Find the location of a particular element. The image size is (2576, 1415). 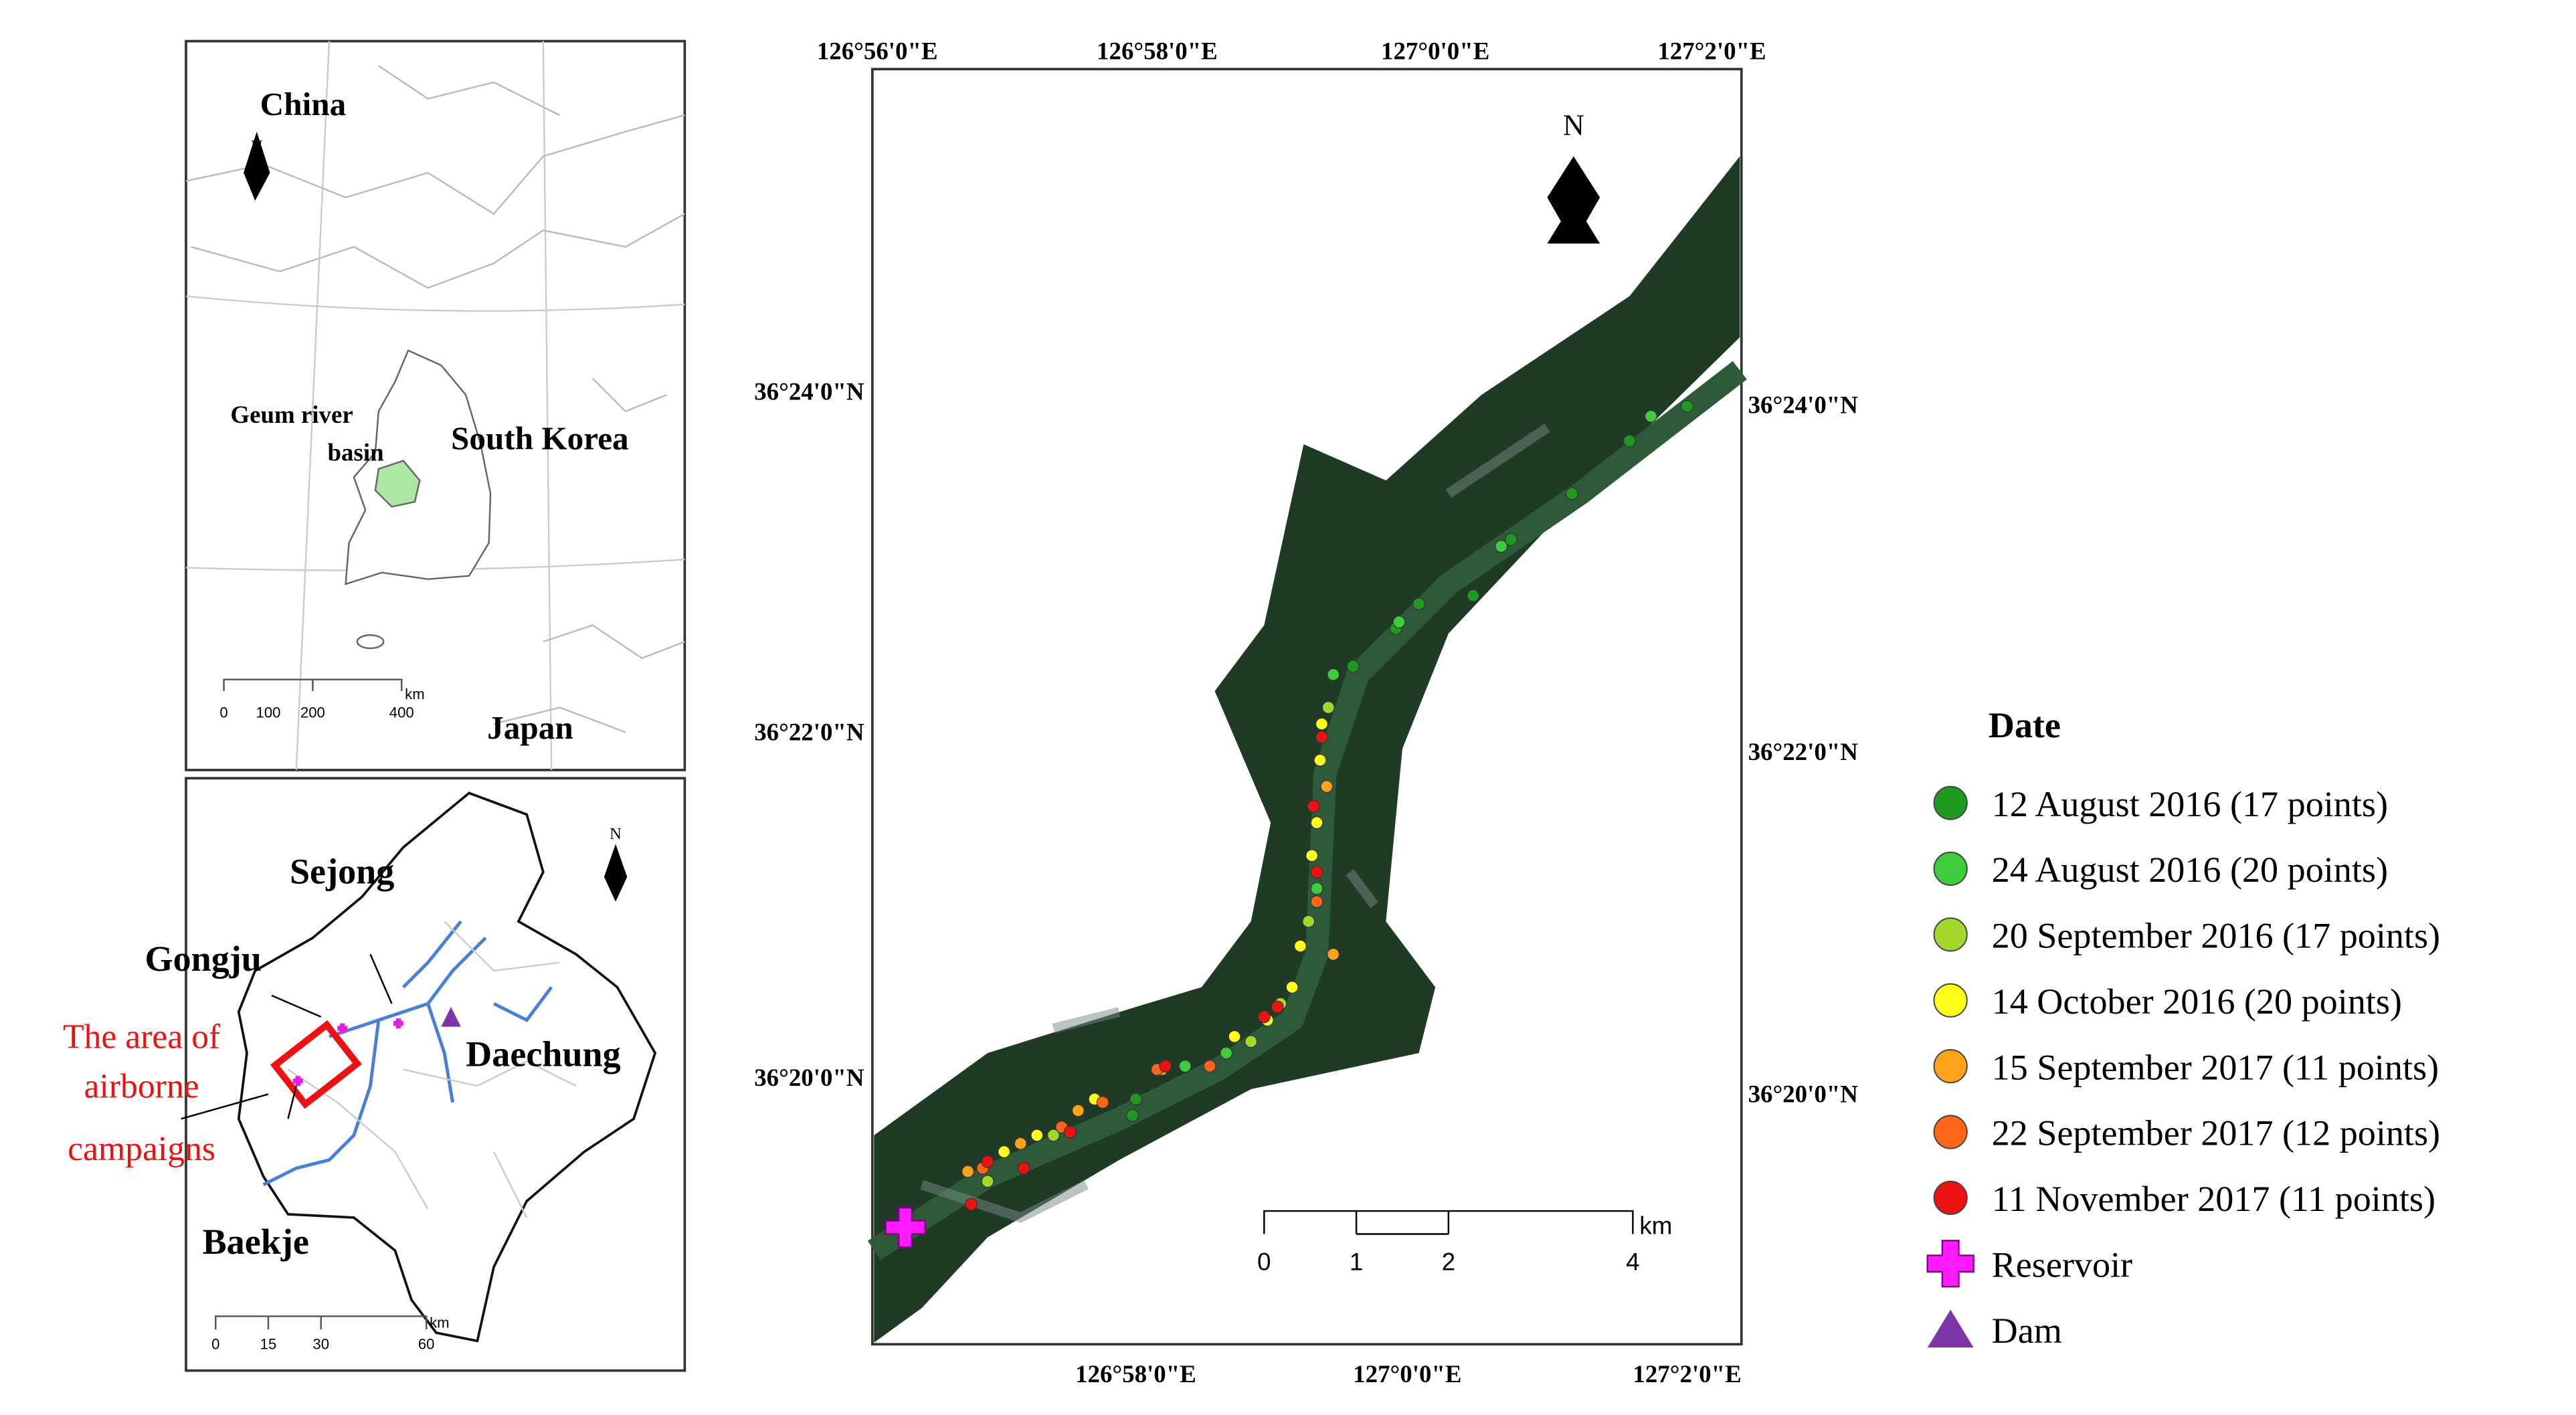

reservoir-symbol is located at coordinates (906, 1227).